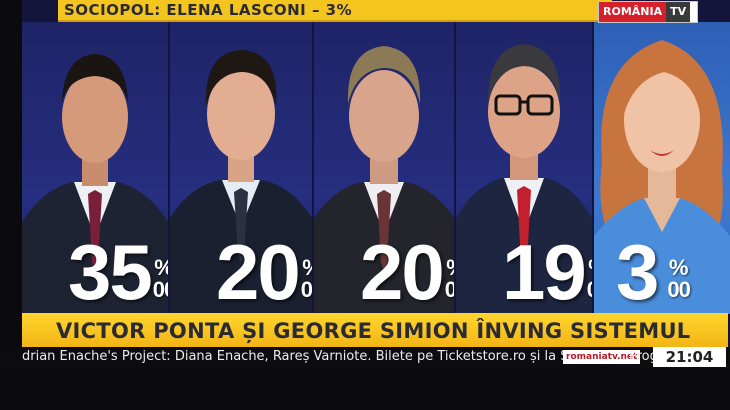  I want to click on channel-logo: ROMÂNIA TV, so click(648, 12).